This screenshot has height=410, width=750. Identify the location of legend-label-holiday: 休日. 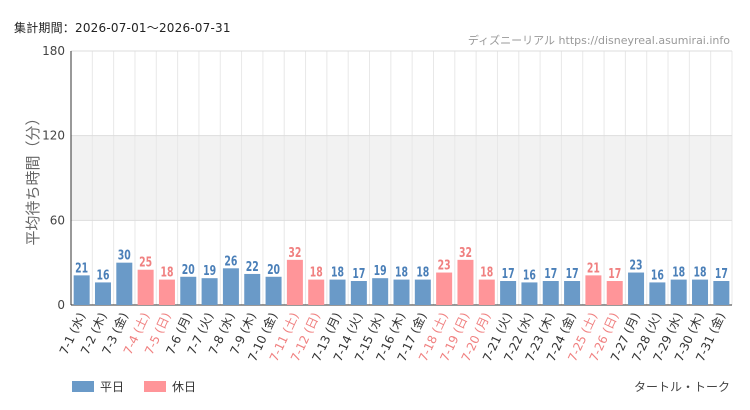
(184, 387).